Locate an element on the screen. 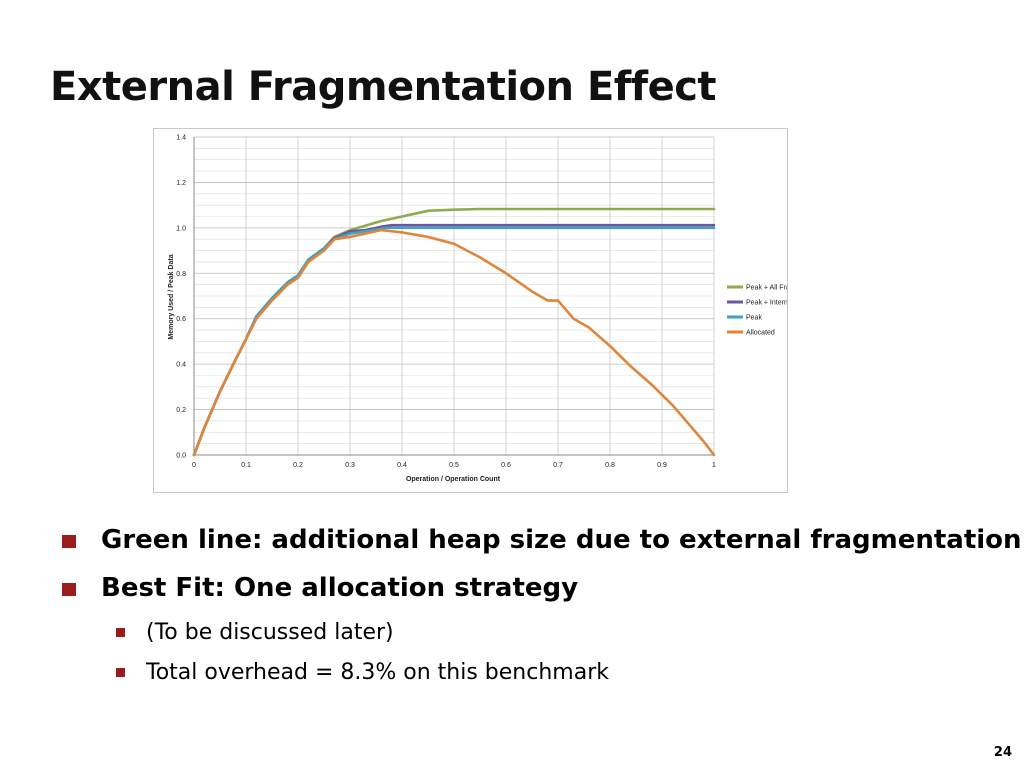 The image size is (1024, 768). sub-bullet-item: Total overhead = 8.3% on this benchmark is located at coordinates (537, 676).